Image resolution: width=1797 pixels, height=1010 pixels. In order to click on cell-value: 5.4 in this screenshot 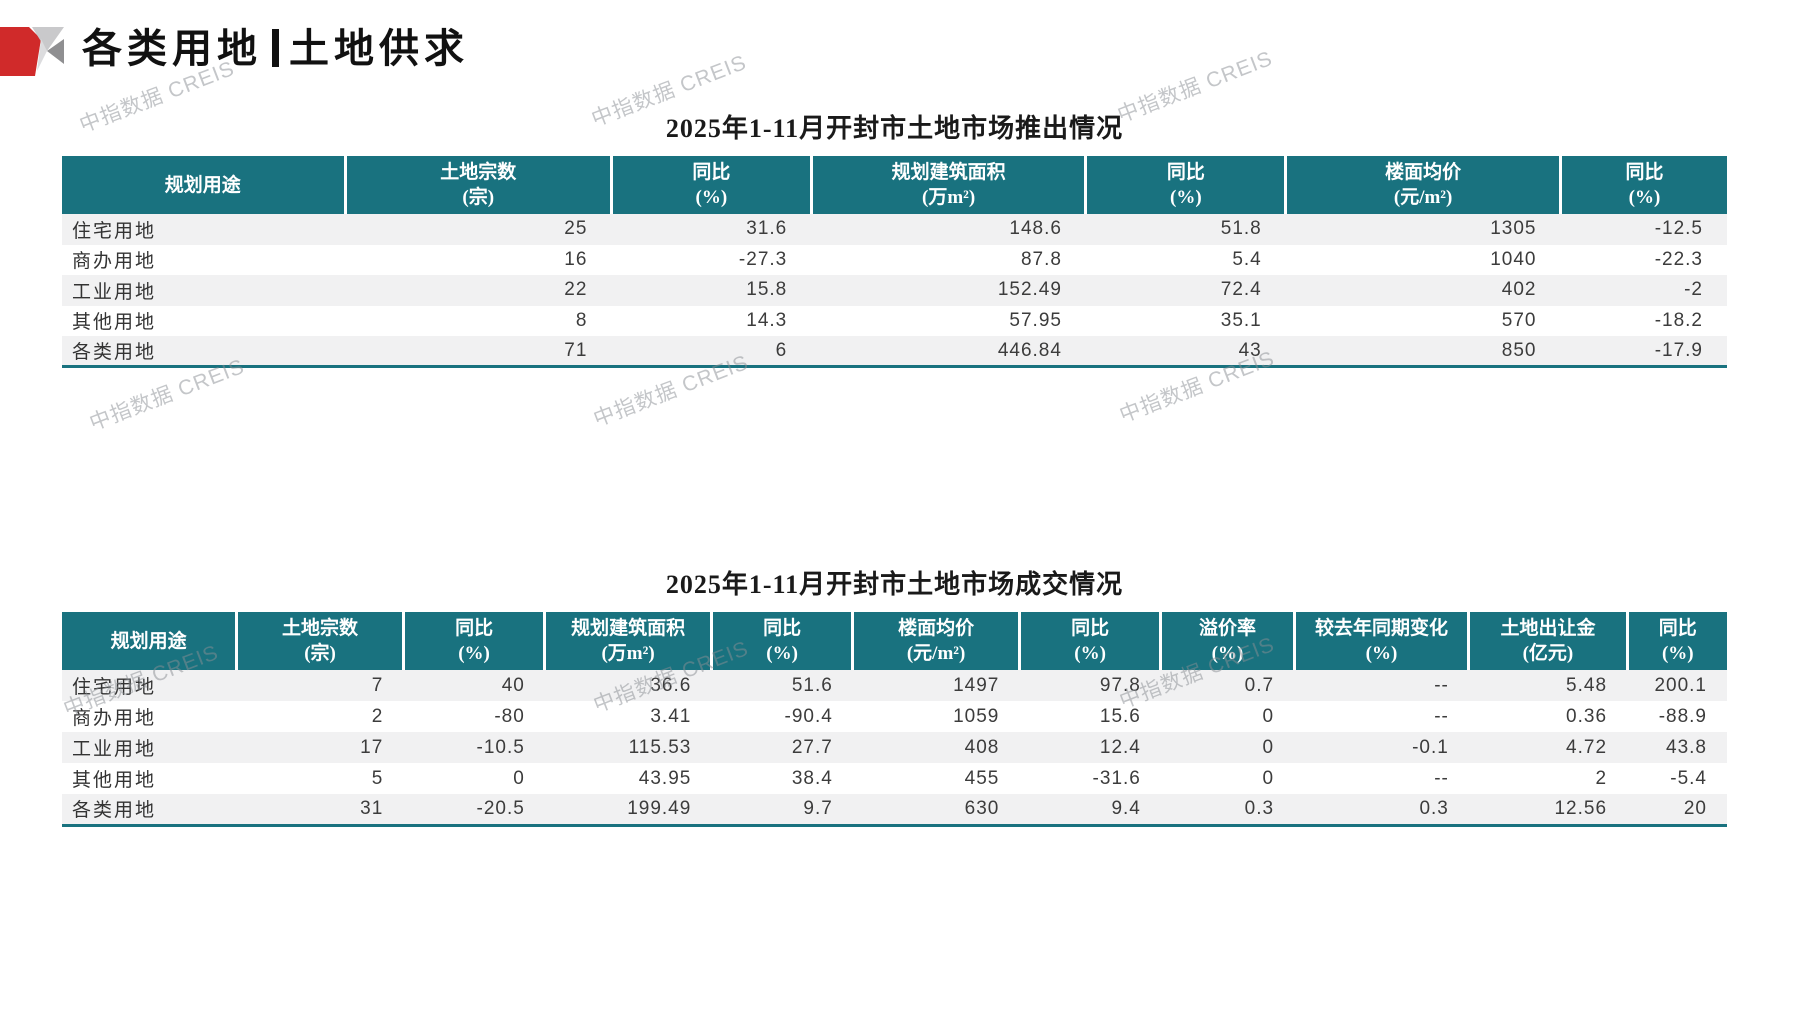, I will do `click(1247, 259)`.